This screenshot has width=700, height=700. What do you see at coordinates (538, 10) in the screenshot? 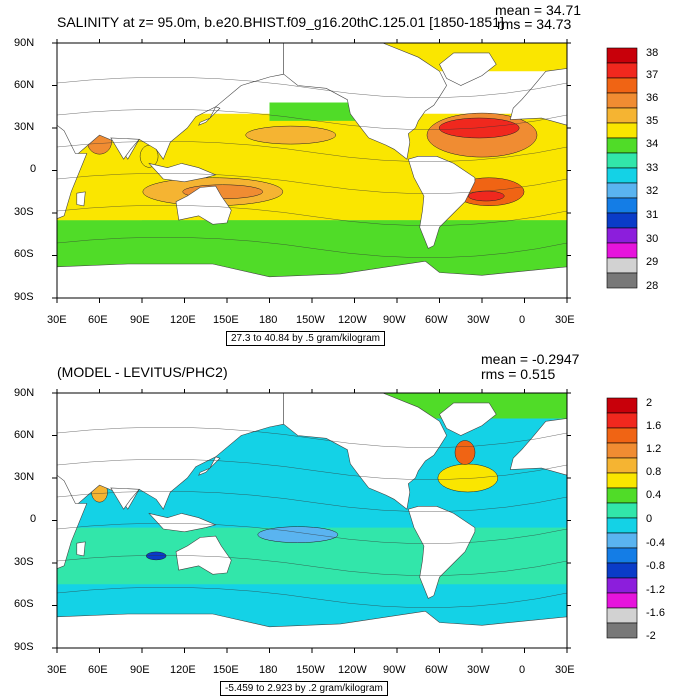
I see `panel1-mean: mean = 34.71` at bounding box center [538, 10].